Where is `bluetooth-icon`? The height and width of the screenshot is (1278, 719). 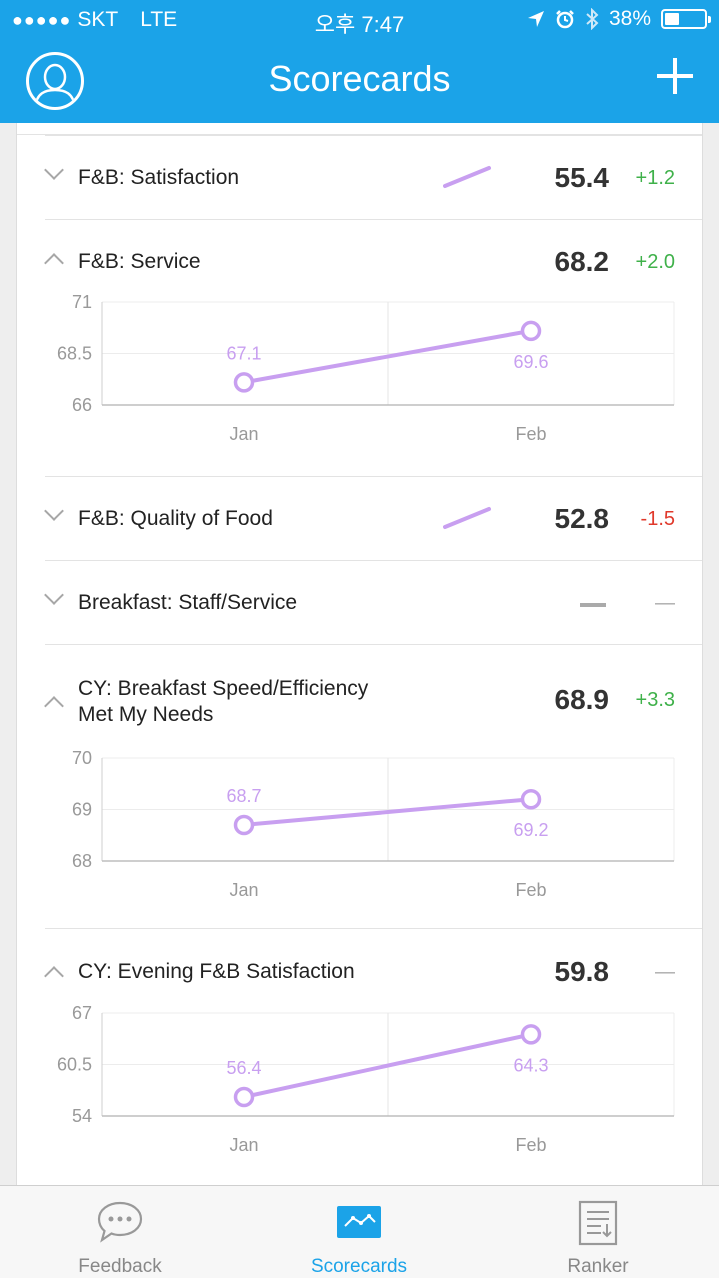
bluetooth-icon is located at coordinates (592, 19).